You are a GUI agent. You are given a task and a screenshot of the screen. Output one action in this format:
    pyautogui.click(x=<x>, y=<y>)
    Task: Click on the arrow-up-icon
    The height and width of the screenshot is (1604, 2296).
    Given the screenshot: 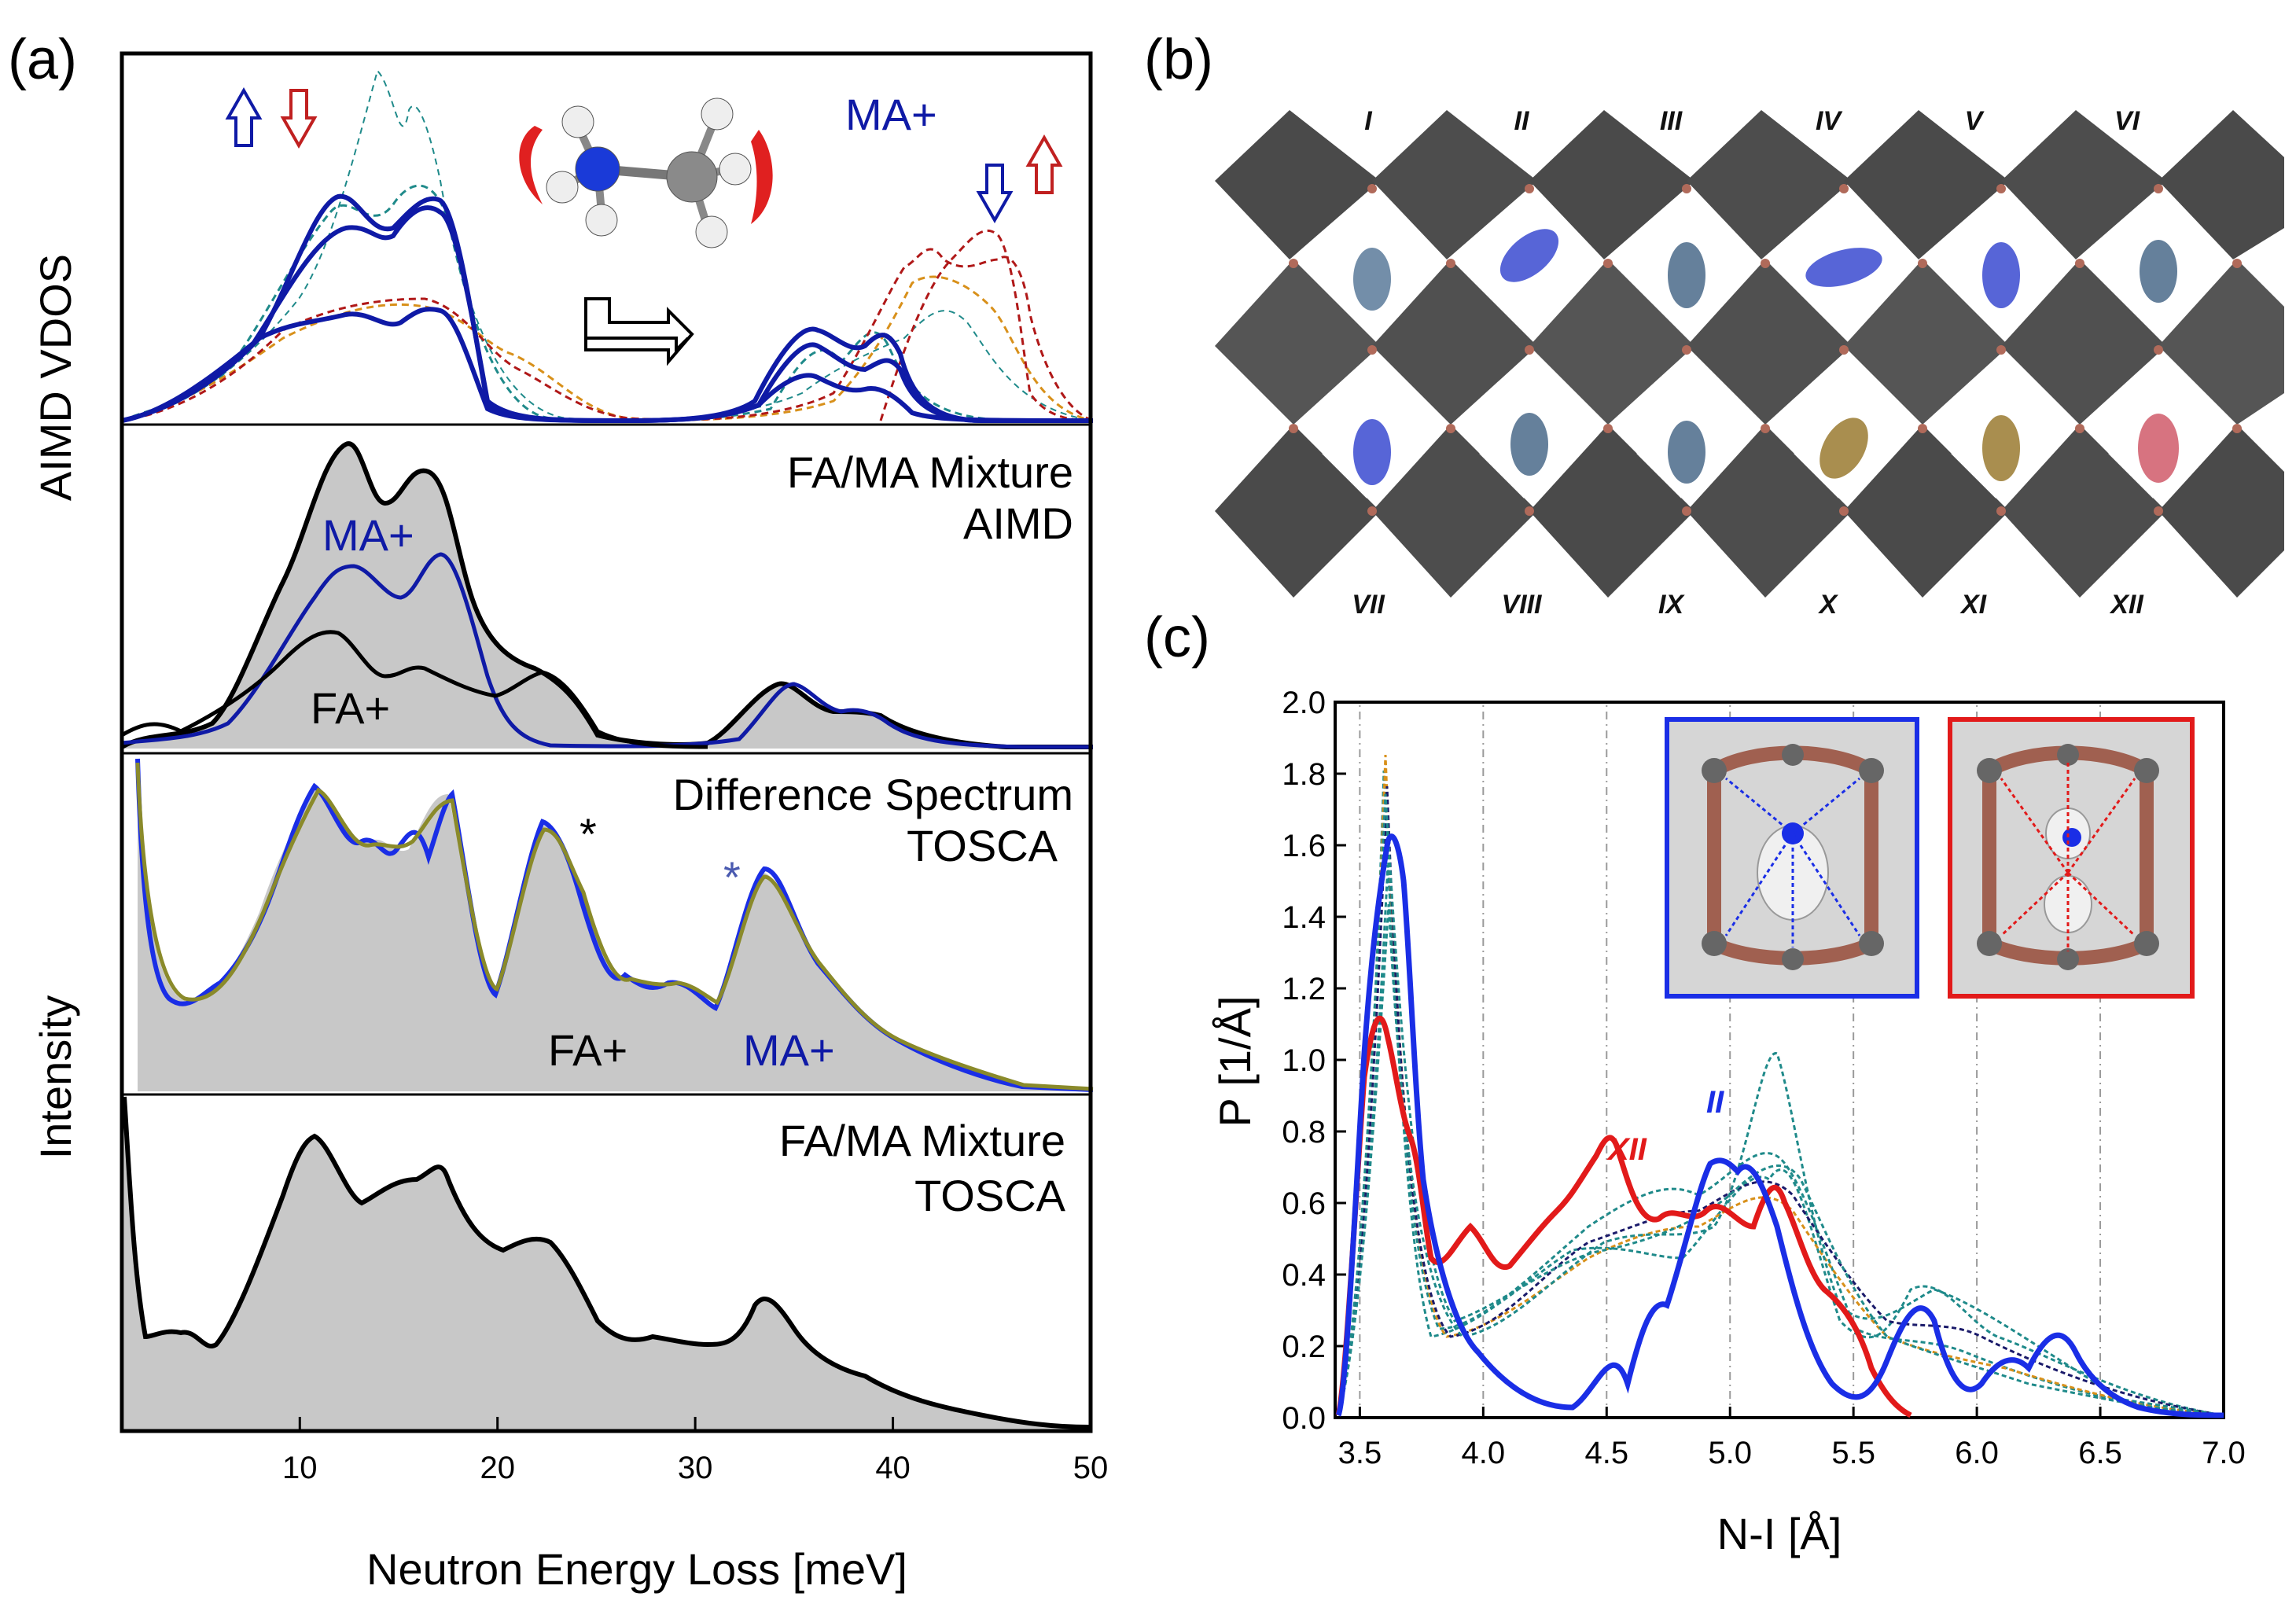 What is the action you would take?
    pyautogui.click(x=244, y=116)
    